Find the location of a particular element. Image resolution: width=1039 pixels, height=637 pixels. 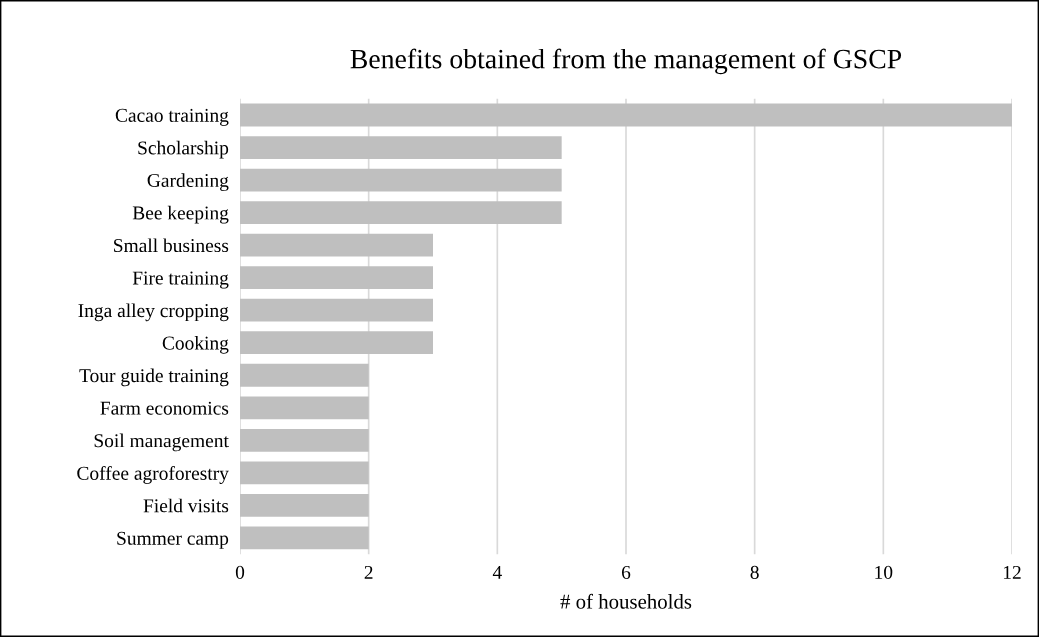

y-tick-label: Summer camp is located at coordinates (173, 540).